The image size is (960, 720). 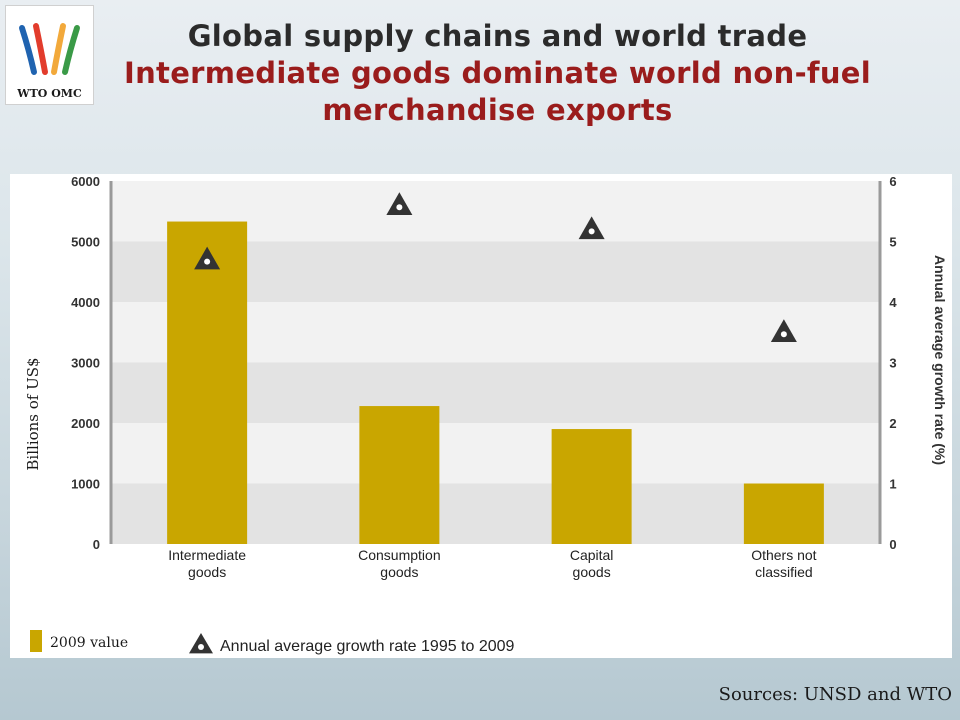 What do you see at coordinates (399, 555) in the screenshot?
I see `category-label: Consumption` at bounding box center [399, 555].